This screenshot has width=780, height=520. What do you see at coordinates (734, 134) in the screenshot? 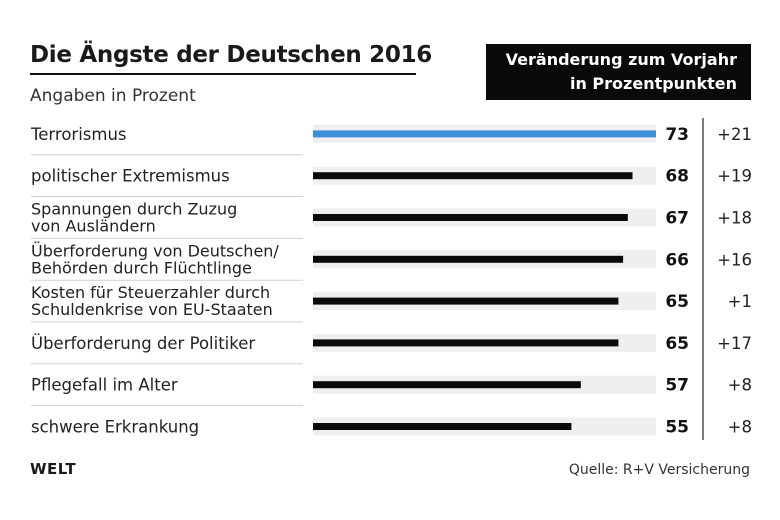
I see `change-label: +21` at bounding box center [734, 134].